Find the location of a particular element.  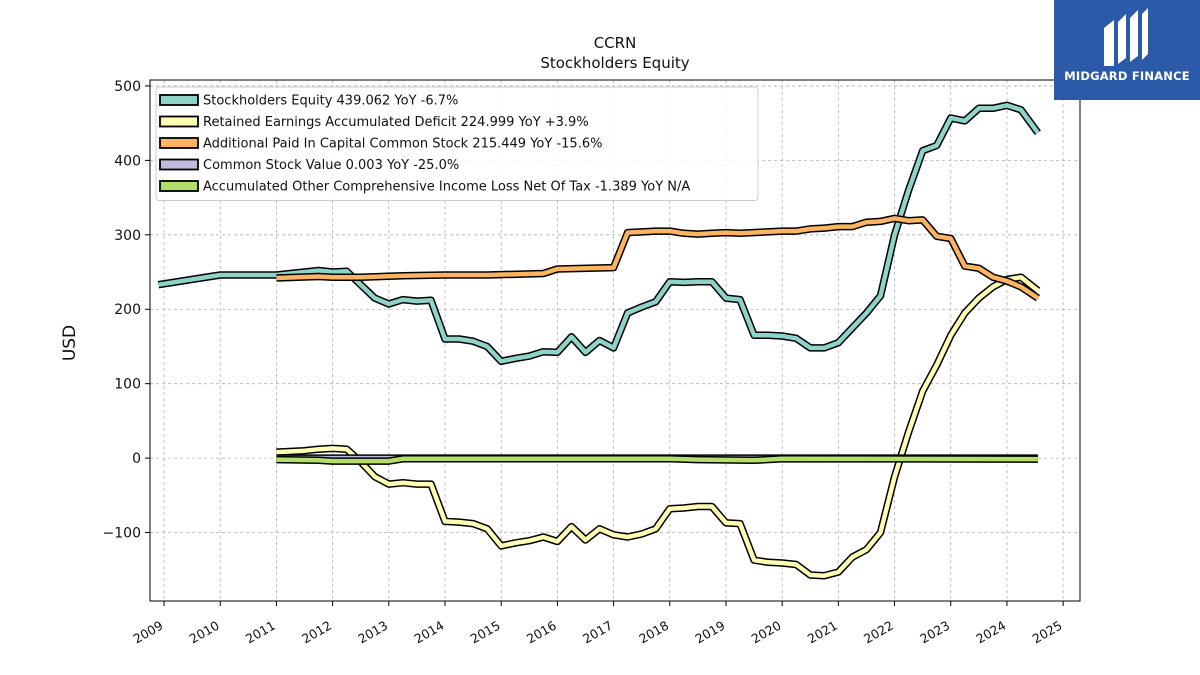

legend-box is located at coordinates (457, 143).